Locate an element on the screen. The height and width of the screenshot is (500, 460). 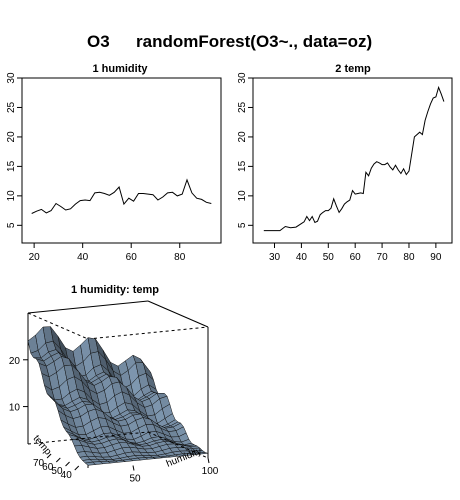
z-tick-label: 20 is located at coordinates (15, 361).